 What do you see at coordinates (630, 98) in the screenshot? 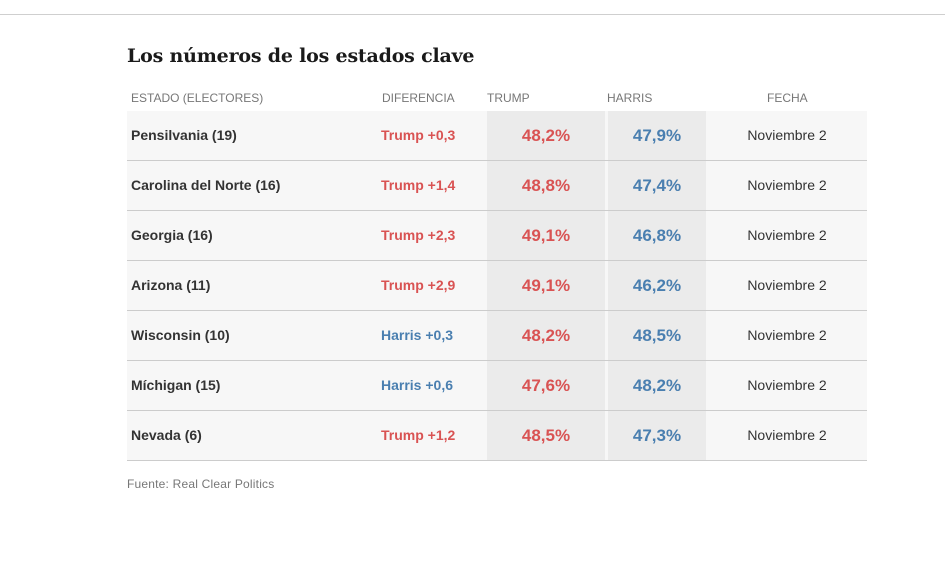
I see `col-header-harris: HARRIS` at bounding box center [630, 98].